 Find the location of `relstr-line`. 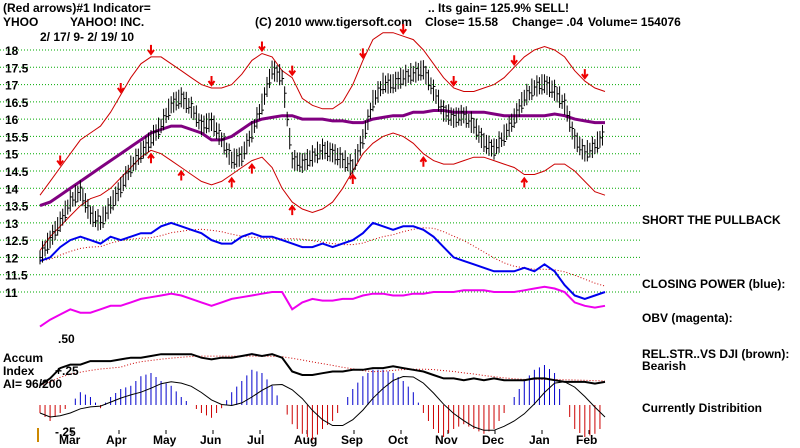

relstr-line is located at coordinates (322, 370).